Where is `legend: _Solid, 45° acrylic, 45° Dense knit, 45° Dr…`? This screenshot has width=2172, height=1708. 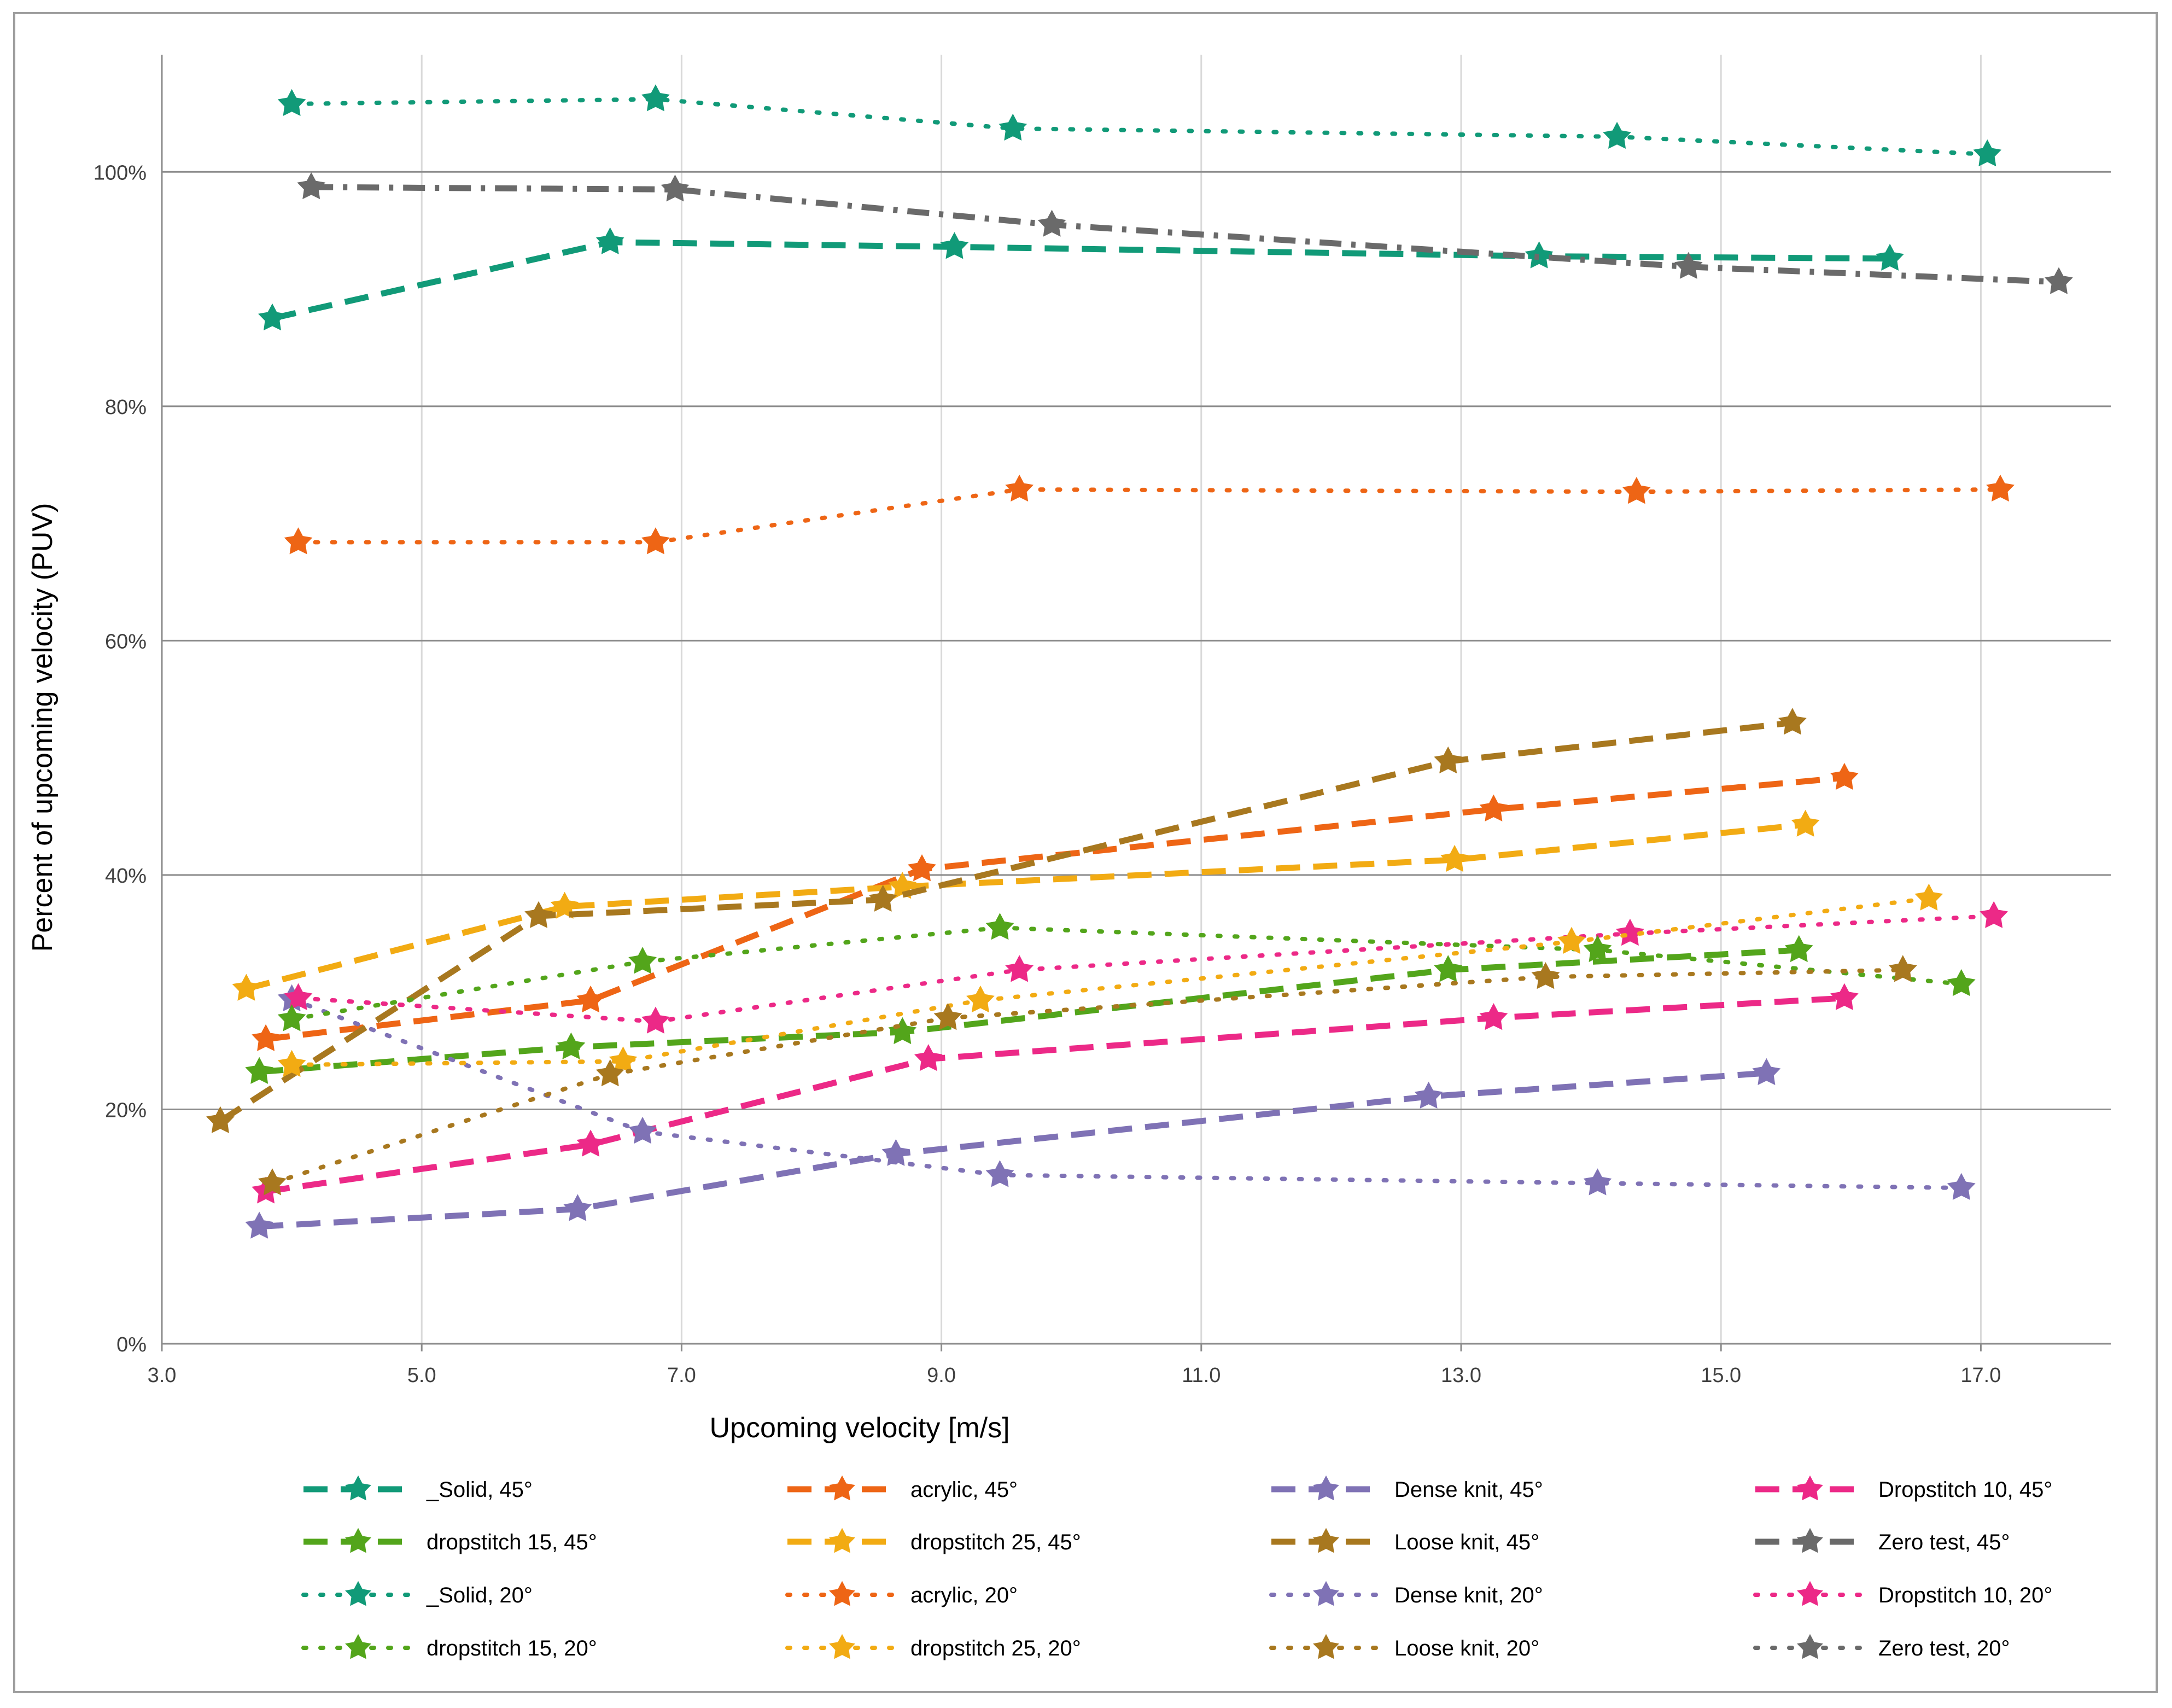
legend: _Solid, 45° acrylic, 45° Dense knit, 45° Dr… is located at coordinates (1176, 1567).